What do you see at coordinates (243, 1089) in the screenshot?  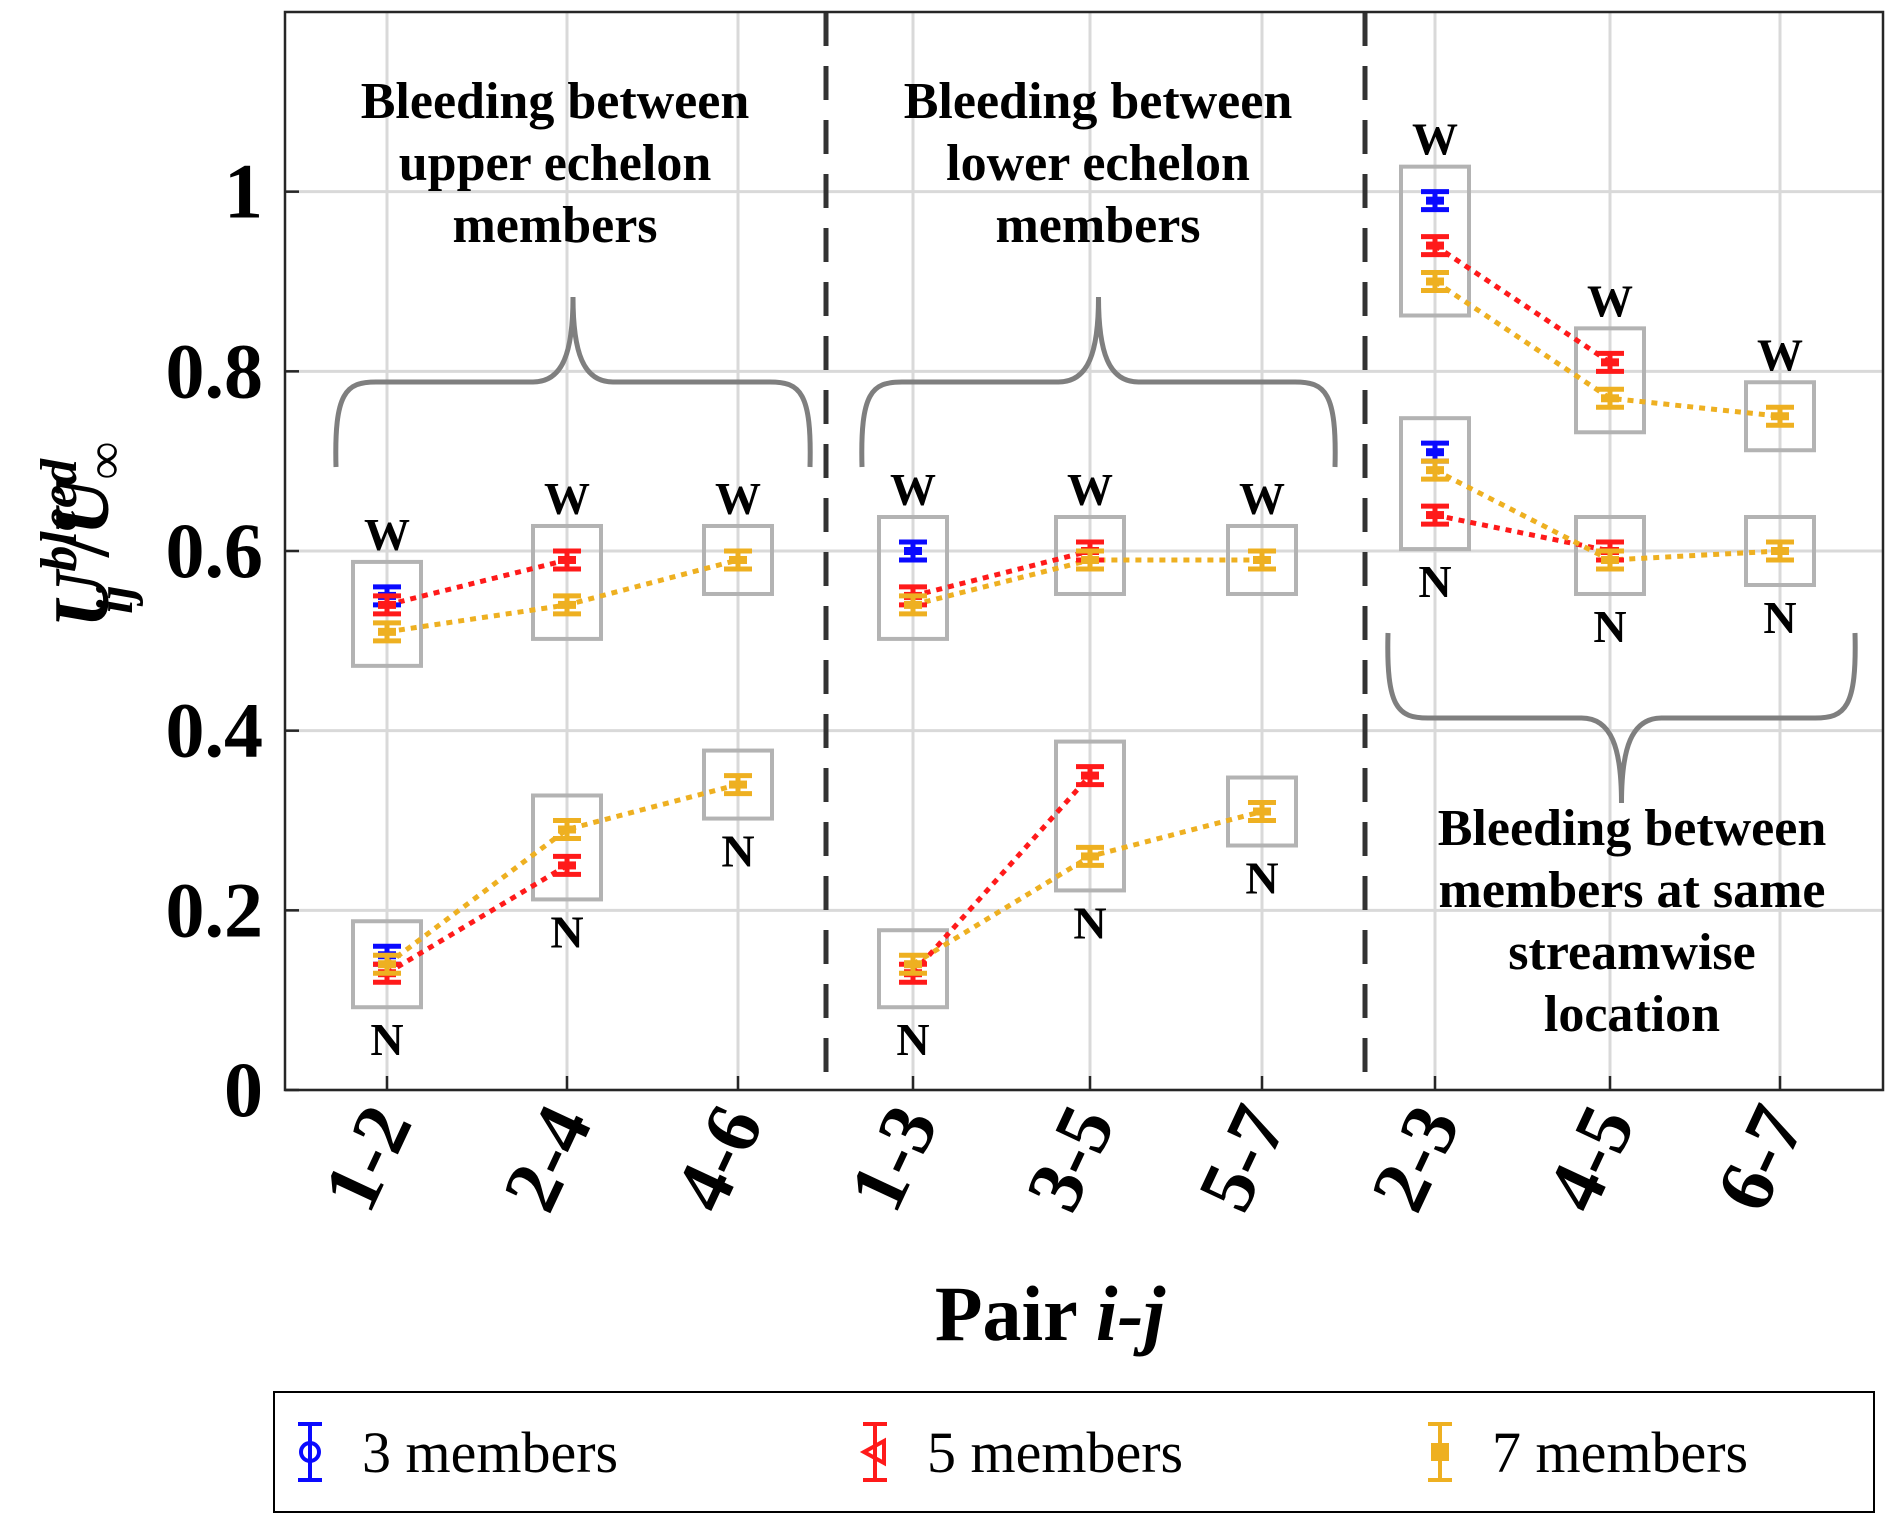 I see `y-tick-label: 0` at bounding box center [243, 1089].